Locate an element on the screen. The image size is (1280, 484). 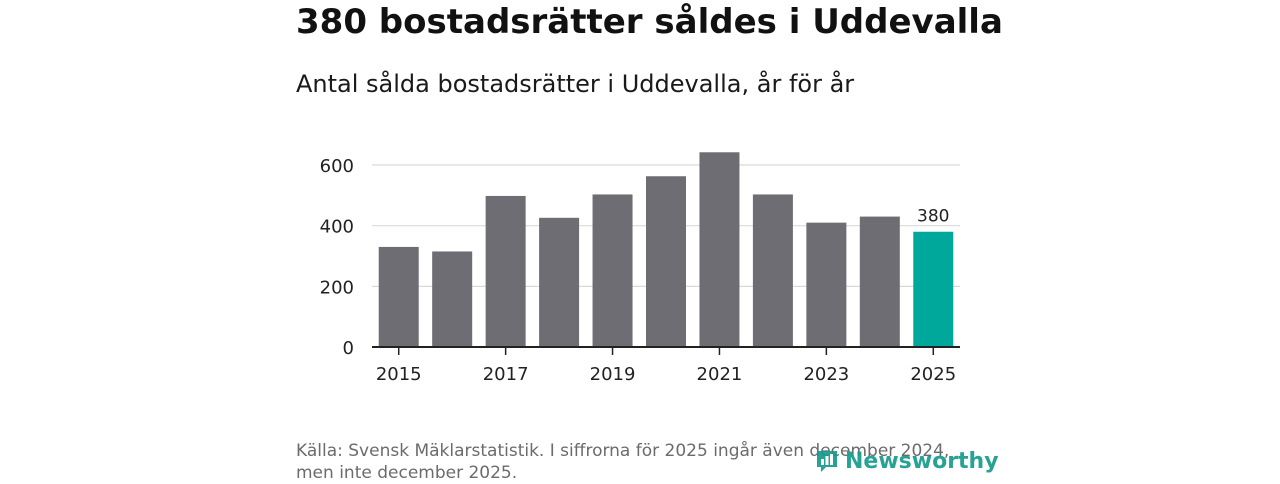
newsworthy-logo-icon is located at coordinates (827, 461).